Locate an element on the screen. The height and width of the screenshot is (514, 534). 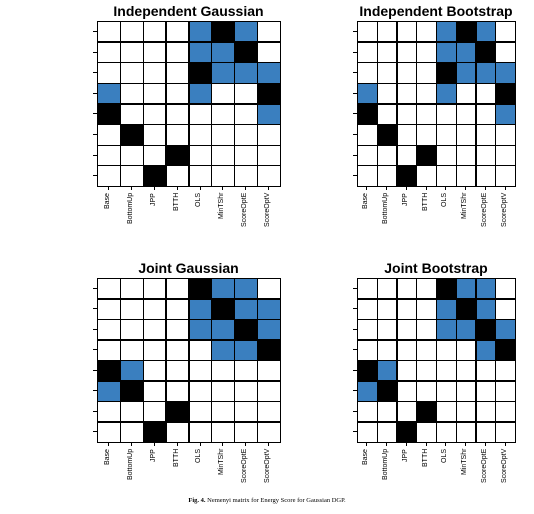
col-label: ScoreOptE is located at coordinates (245, 465).